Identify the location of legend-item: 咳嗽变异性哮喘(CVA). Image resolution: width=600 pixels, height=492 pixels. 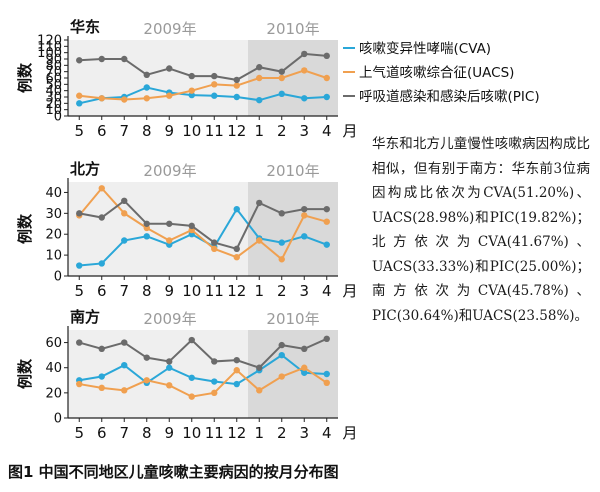
(417, 48).